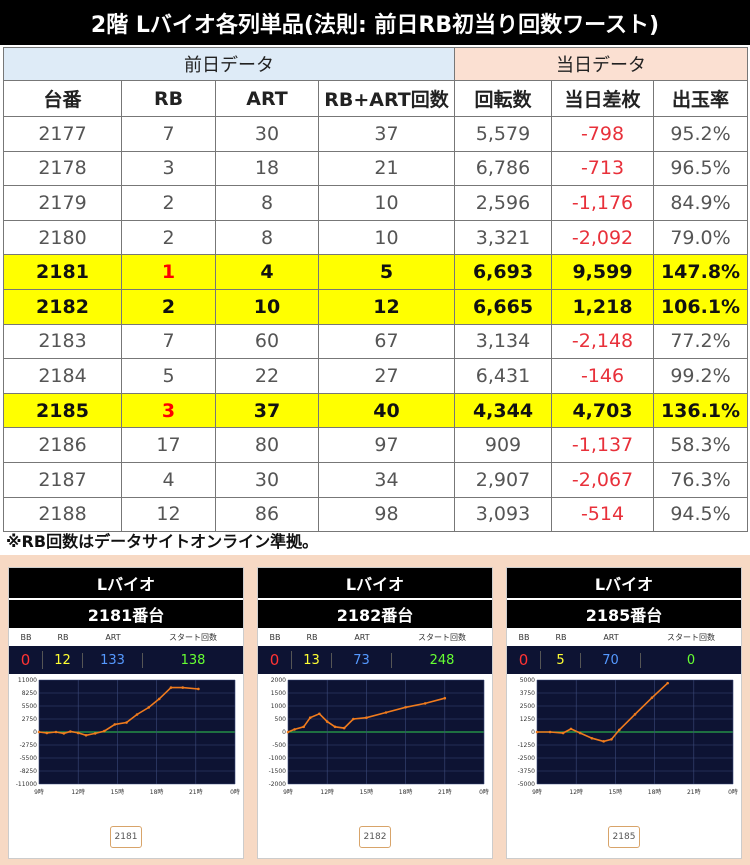 The height and width of the screenshot is (865, 750). I want to click on cell-total: 67, so click(386, 341).